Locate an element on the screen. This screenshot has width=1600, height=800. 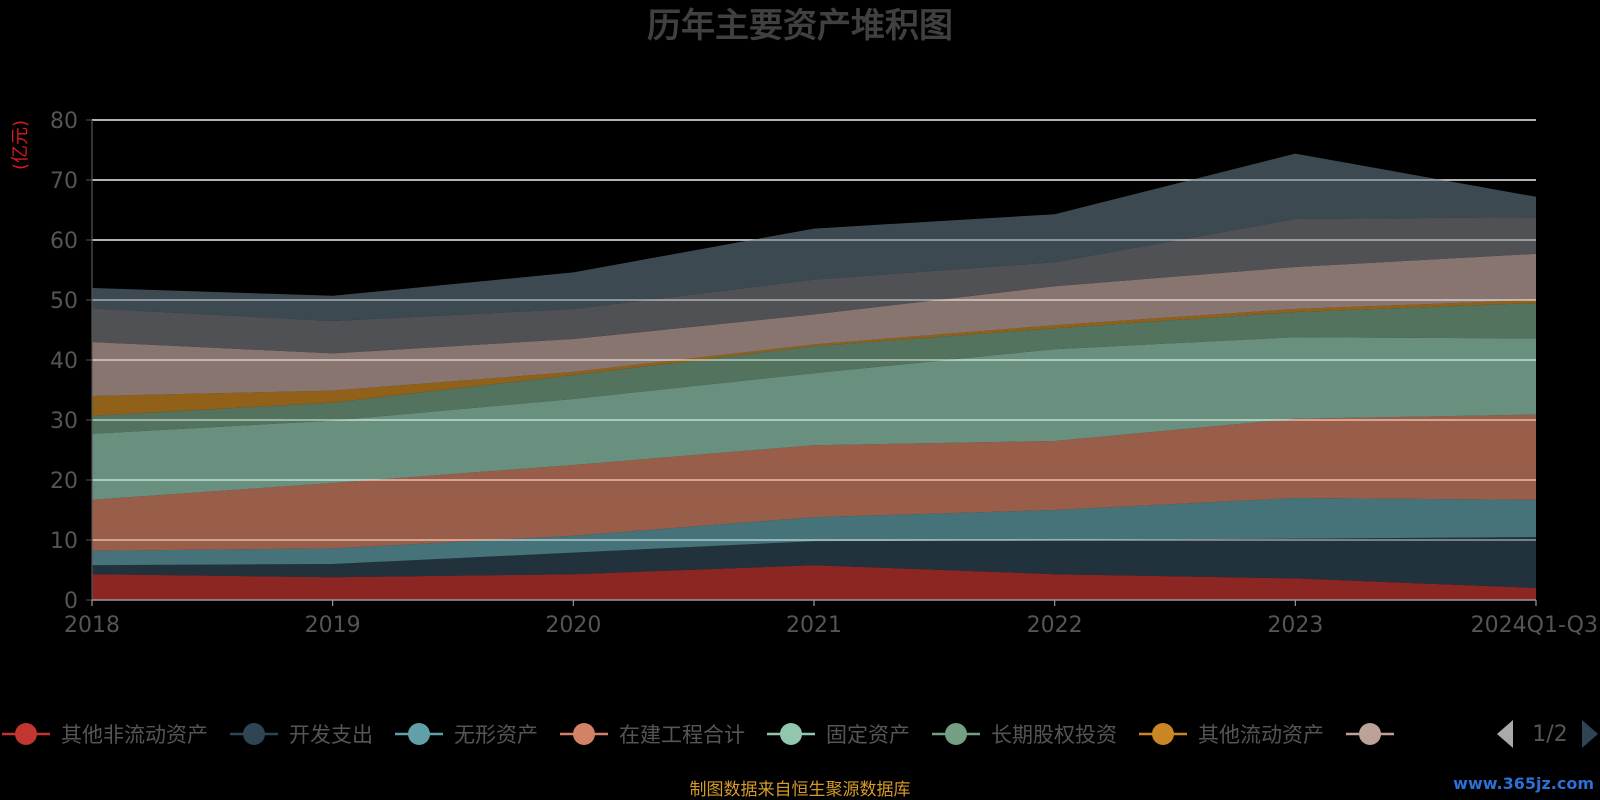
y-tick-label: 20 is located at coordinates (64, 481).